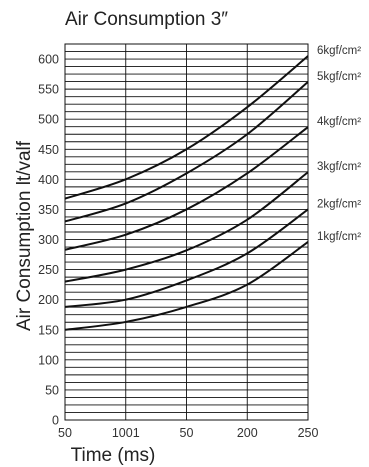 This screenshot has height=467, width=369. What do you see at coordinates (339, 237) in the screenshot?
I see `series-label: 1kgf/cm²` at bounding box center [339, 237].